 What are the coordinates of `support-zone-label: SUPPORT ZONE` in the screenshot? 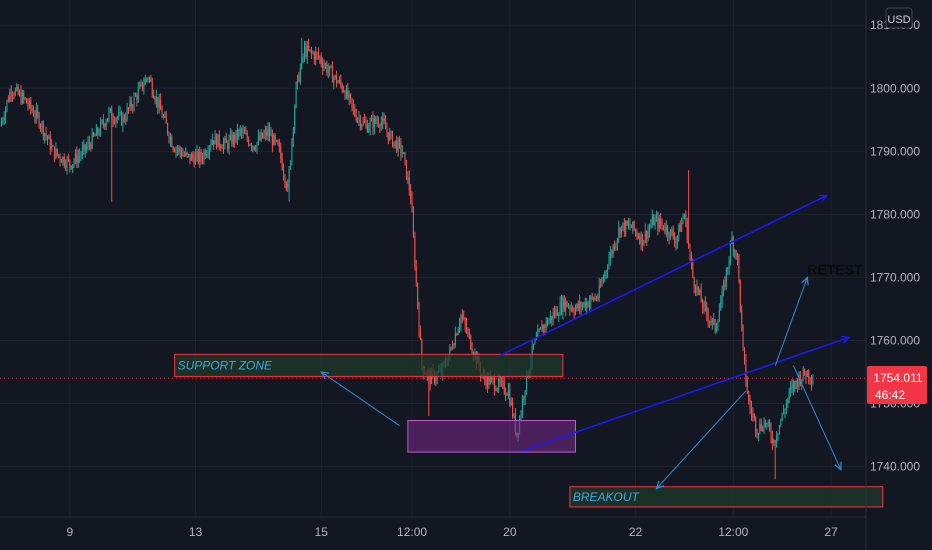 It's located at (225, 365).